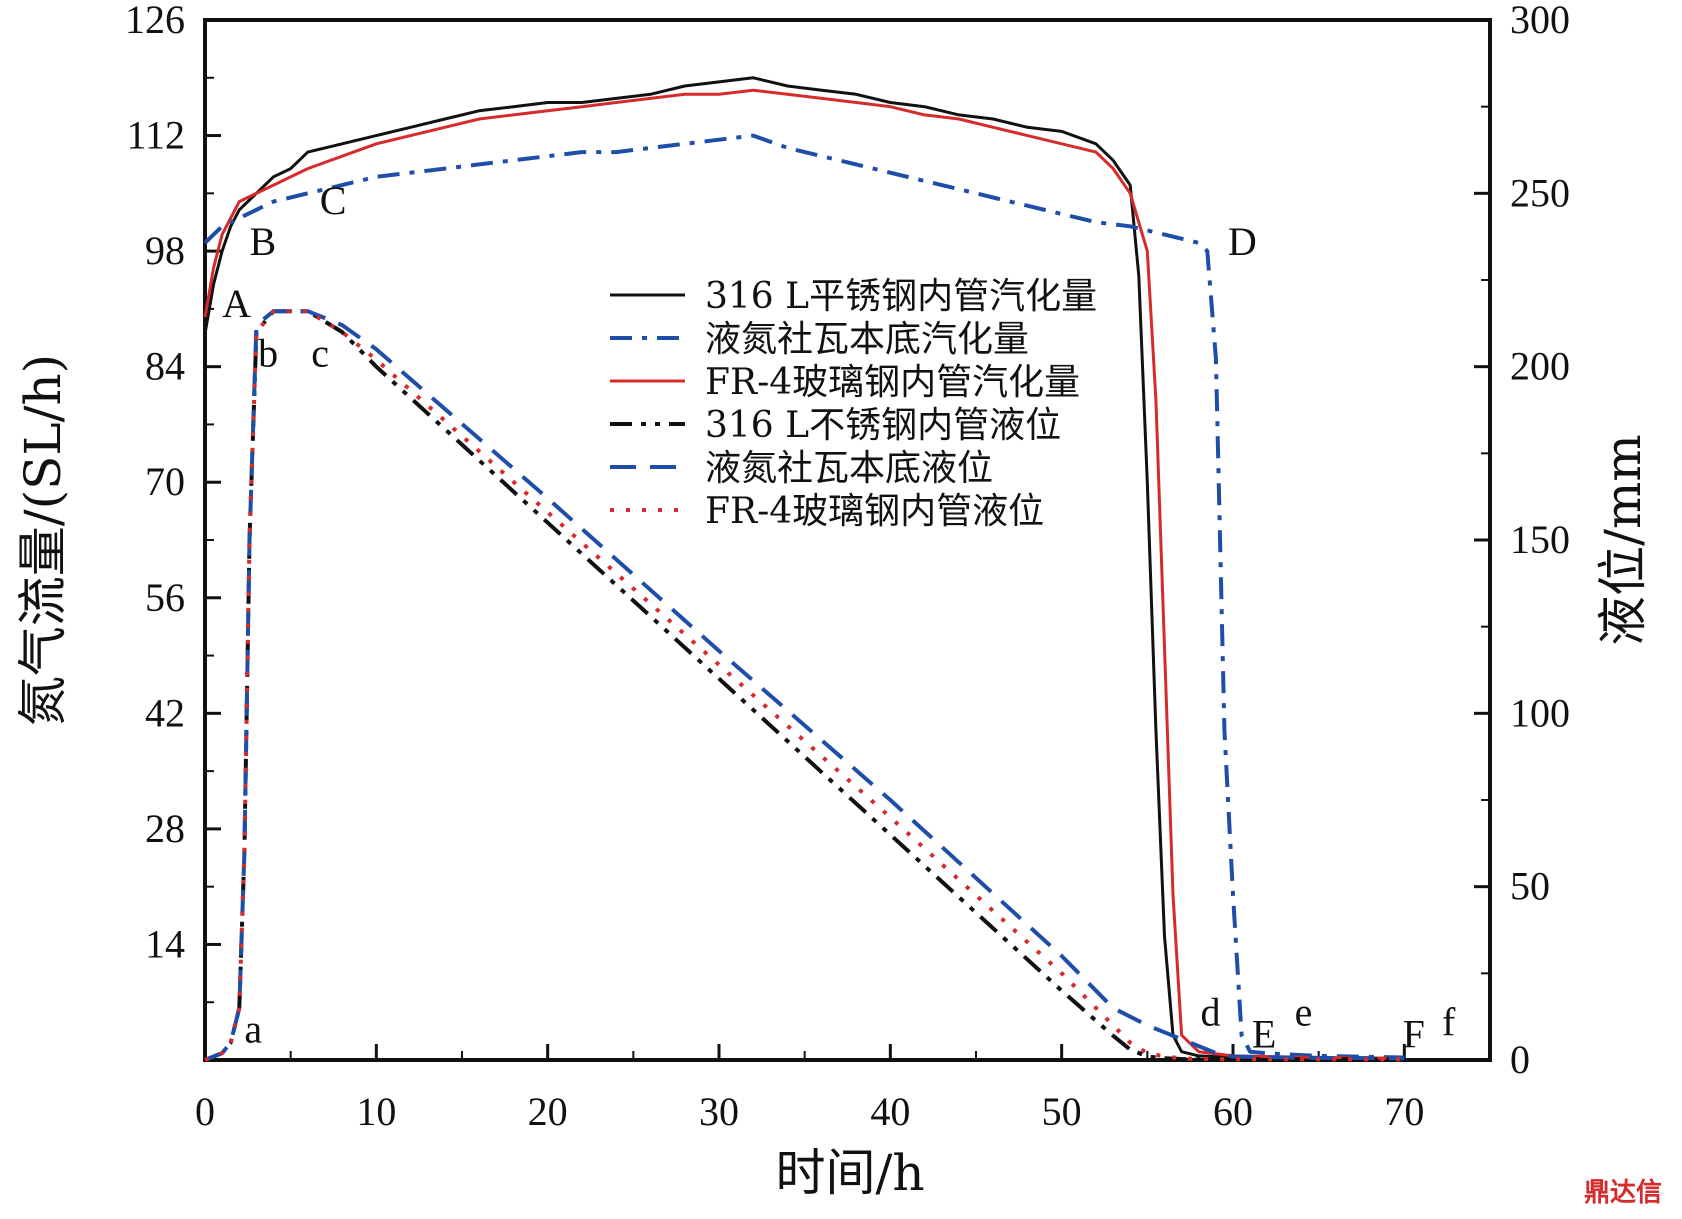 The height and width of the screenshot is (1219, 1682). Describe the element at coordinates (1520, 1059) in the screenshot. I see `y-right-tick-label: 0` at that location.